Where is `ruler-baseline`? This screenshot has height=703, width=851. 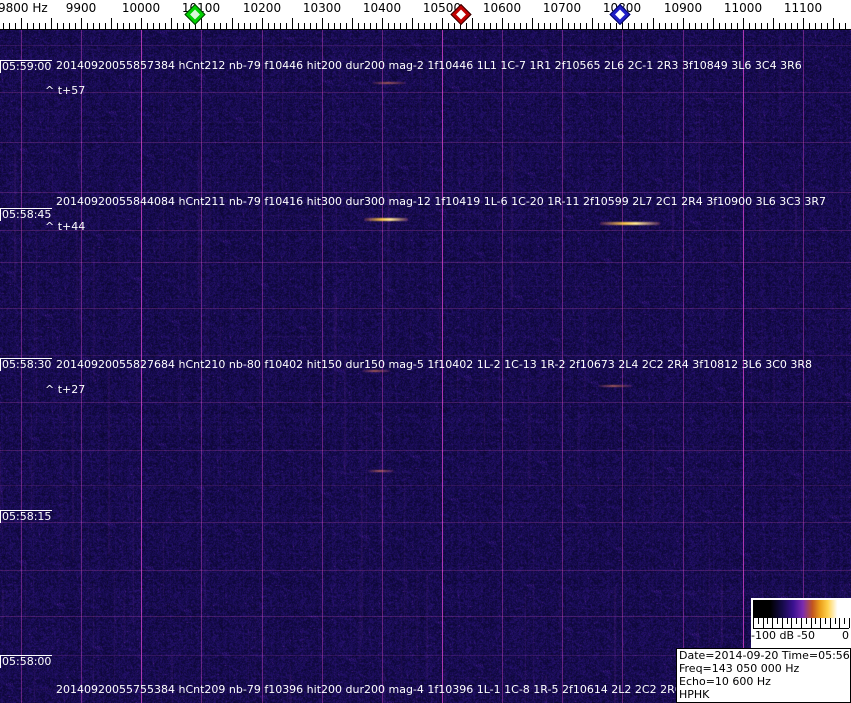
ruler-baseline is located at coordinates (425, 29).